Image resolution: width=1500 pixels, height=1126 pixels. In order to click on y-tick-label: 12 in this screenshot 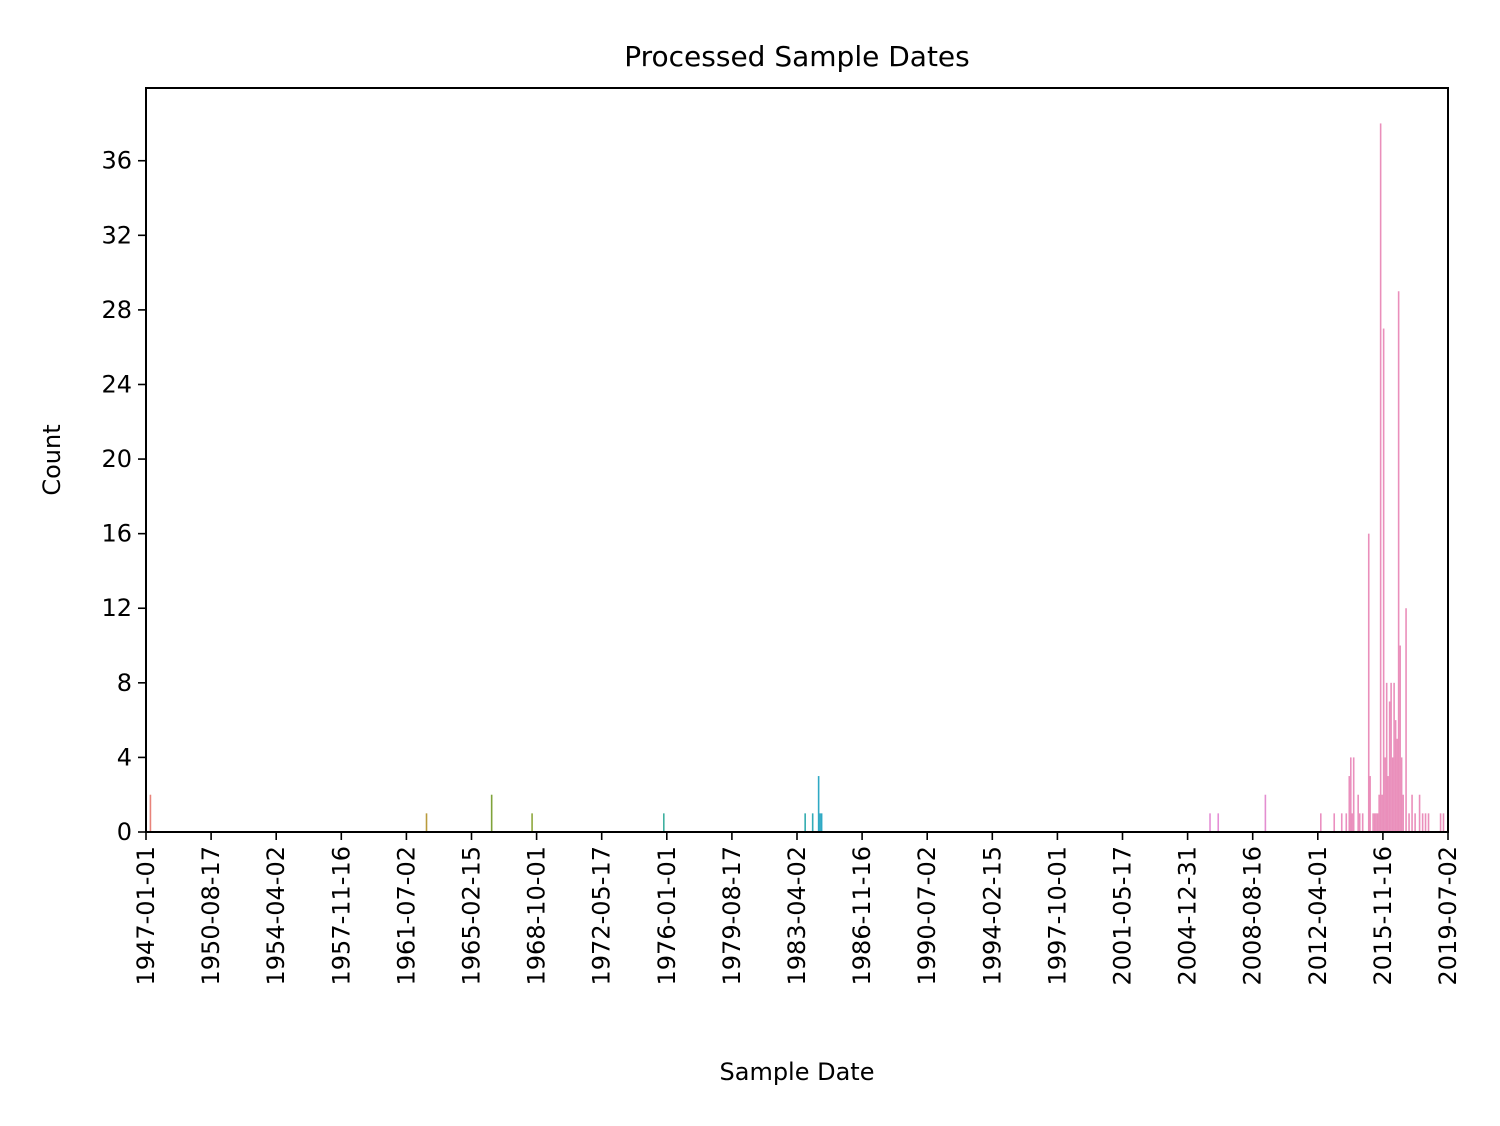, I will do `click(116, 608)`.